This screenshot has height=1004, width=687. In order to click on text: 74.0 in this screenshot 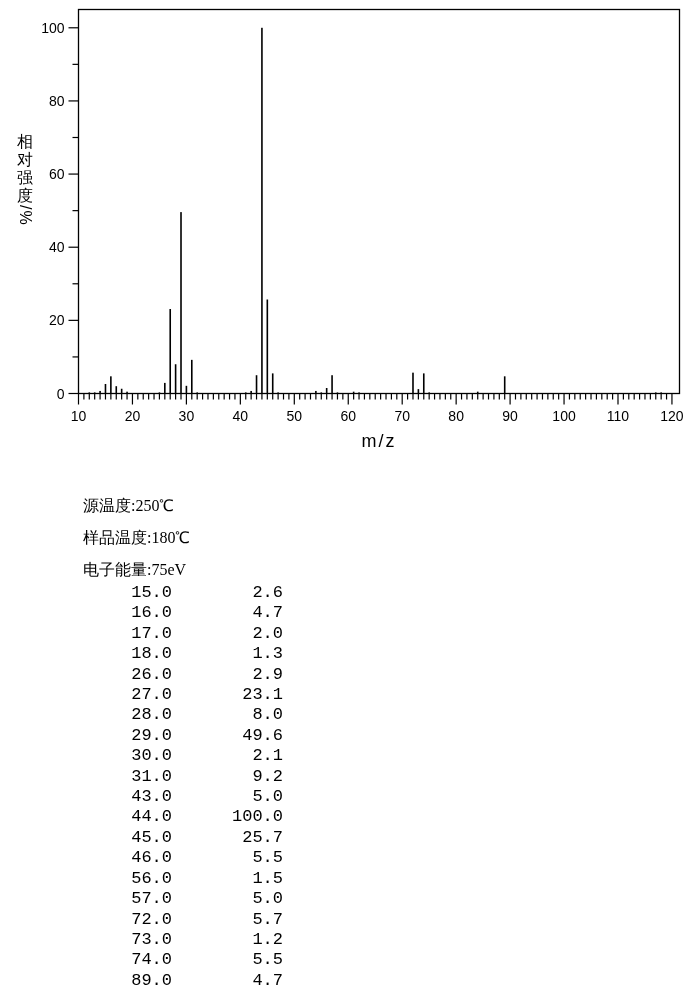, I will do `click(151, 960)`.